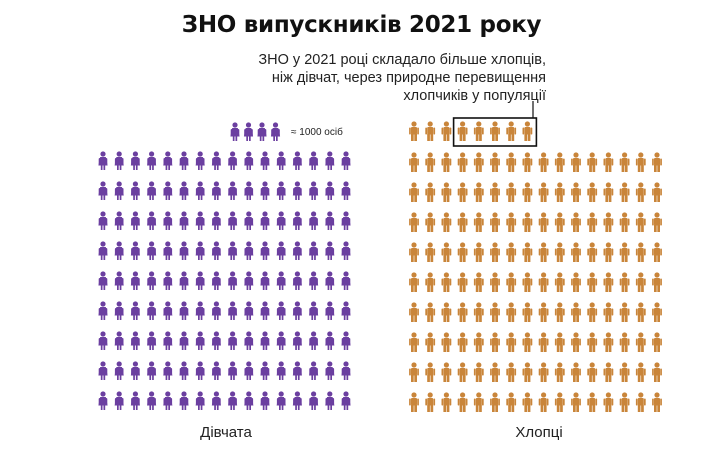 The height and width of the screenshot is (456, 723). I want to click on group-label-boys: Хлопці, so click(539, 432).